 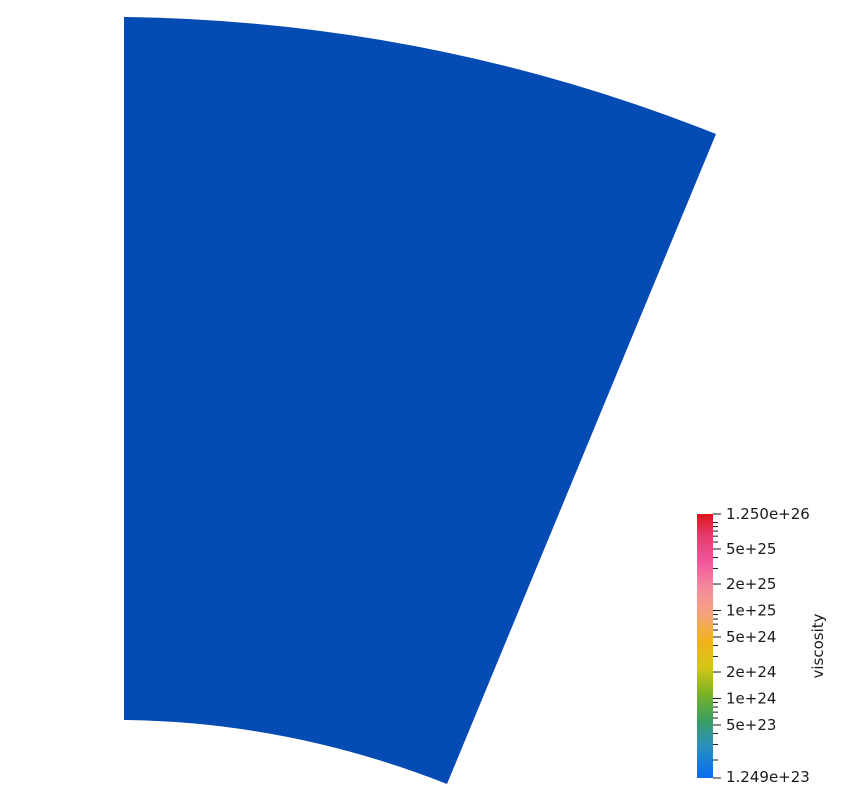 What do you see at coordinates (751, 611) in the screenshot?
I see `colorbar-tick-label: 1e+25` at bounding box center [751, 611].